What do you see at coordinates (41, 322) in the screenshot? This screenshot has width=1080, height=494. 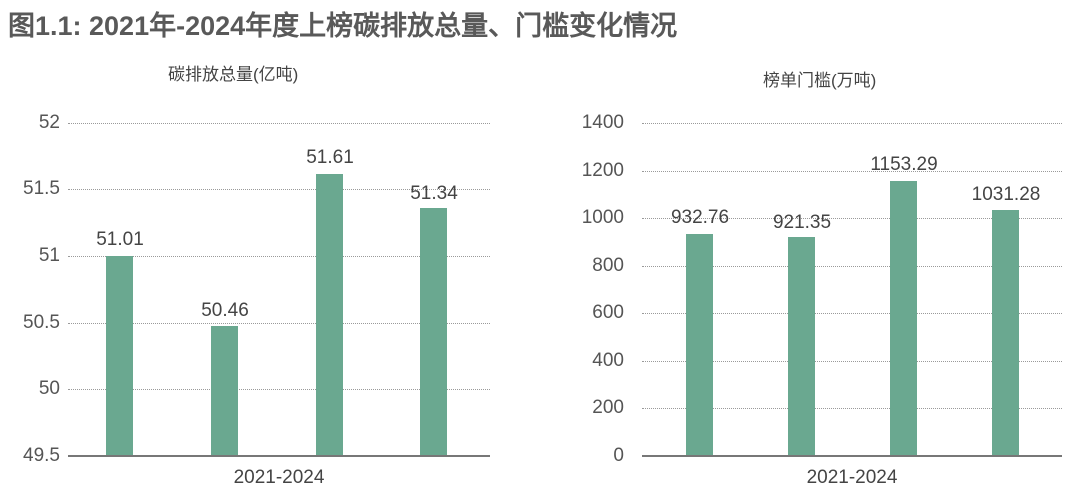 I see `y-tick: 50.5` at bounding box center [41, 322].